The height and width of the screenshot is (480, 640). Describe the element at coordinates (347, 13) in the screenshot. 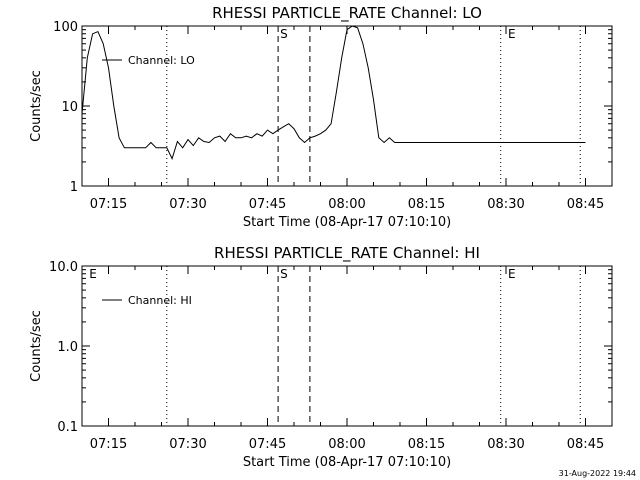

I see `chart-title: RHESSI PARTICLE_RATE Channel: LO` at that location.